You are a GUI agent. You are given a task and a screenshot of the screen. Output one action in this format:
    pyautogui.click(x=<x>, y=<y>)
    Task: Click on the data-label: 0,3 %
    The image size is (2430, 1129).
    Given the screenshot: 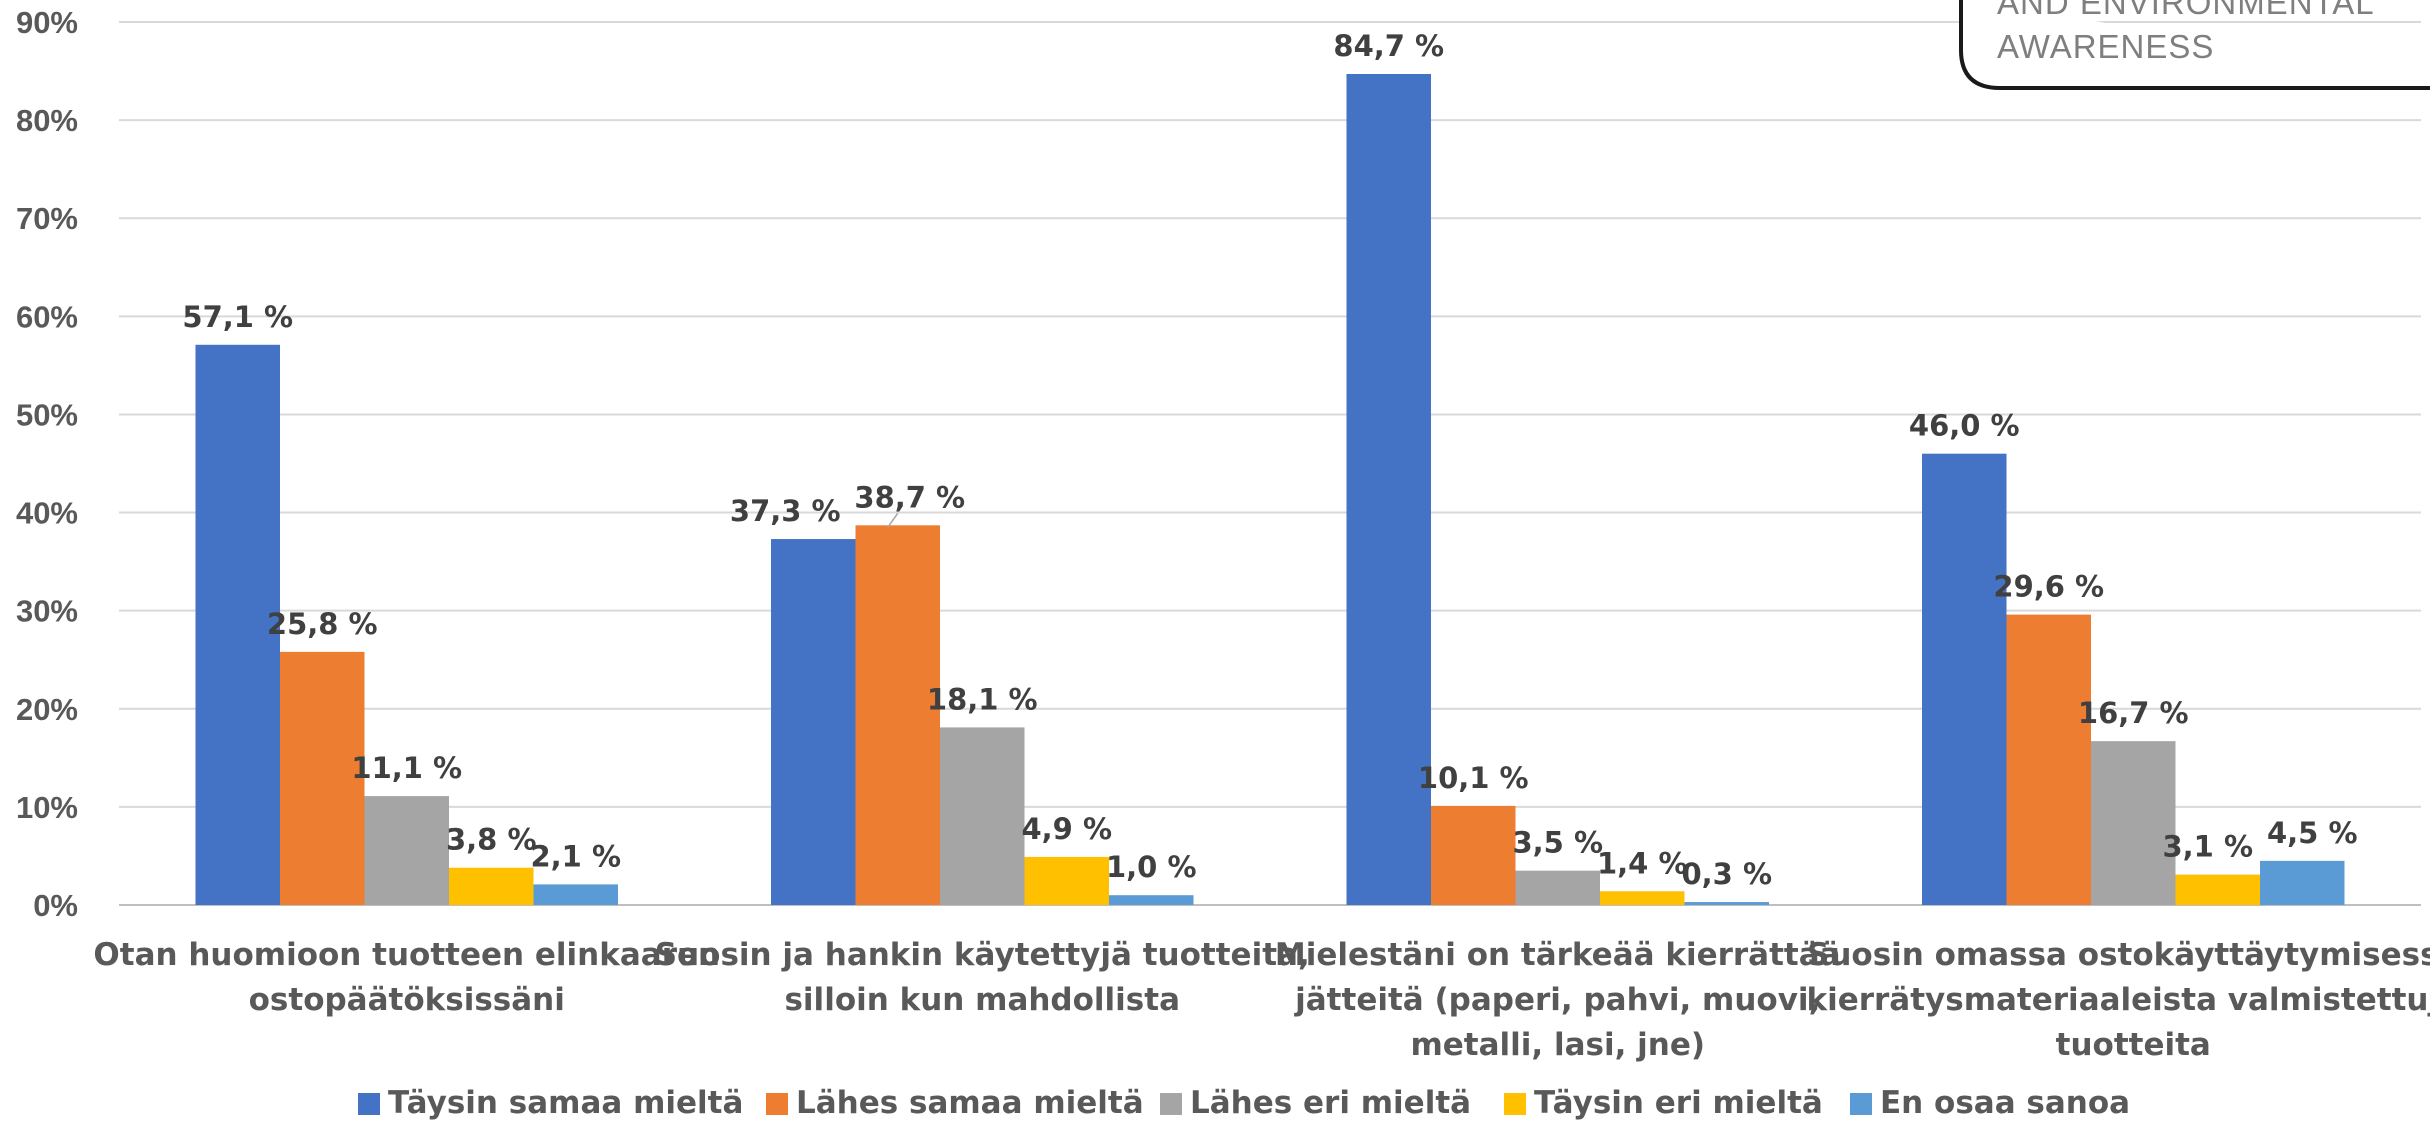 What is the action you would take?
    pyautogui.click(x=1726, y=874)
    